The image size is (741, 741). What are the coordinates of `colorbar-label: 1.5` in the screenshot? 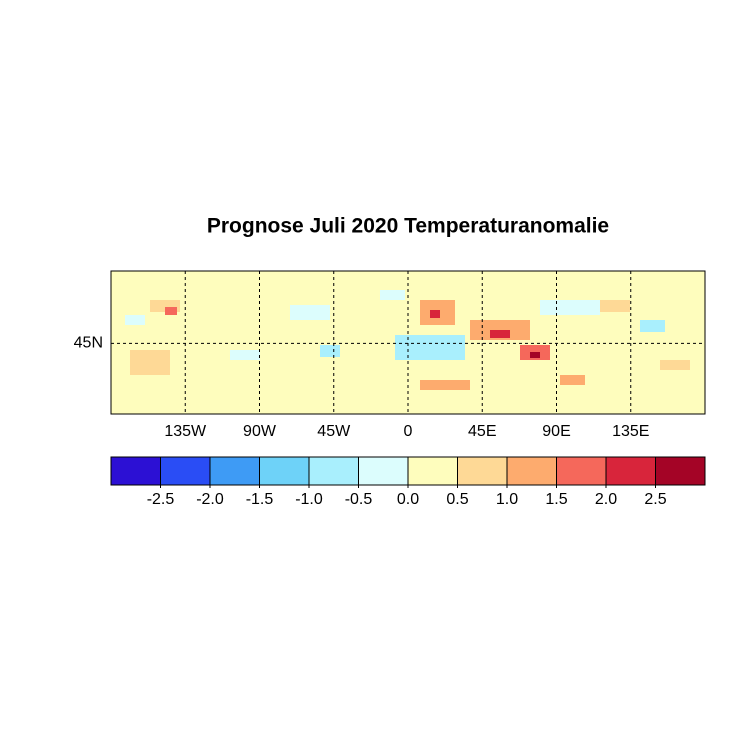 It's located at (556, 499).